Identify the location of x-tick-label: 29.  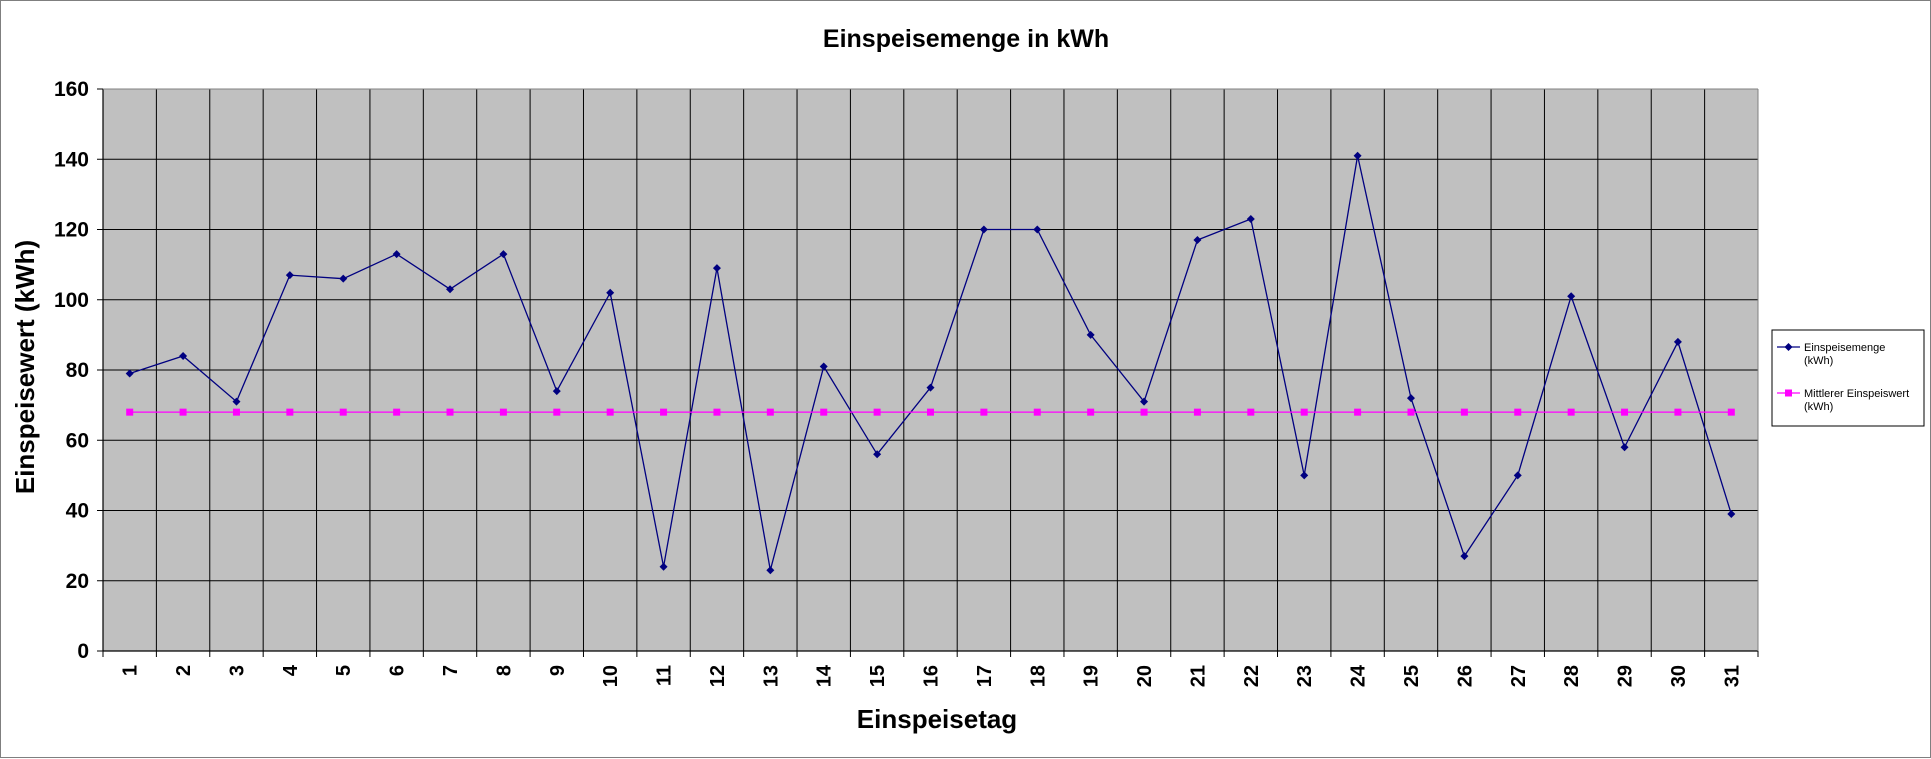
(1626, 676).